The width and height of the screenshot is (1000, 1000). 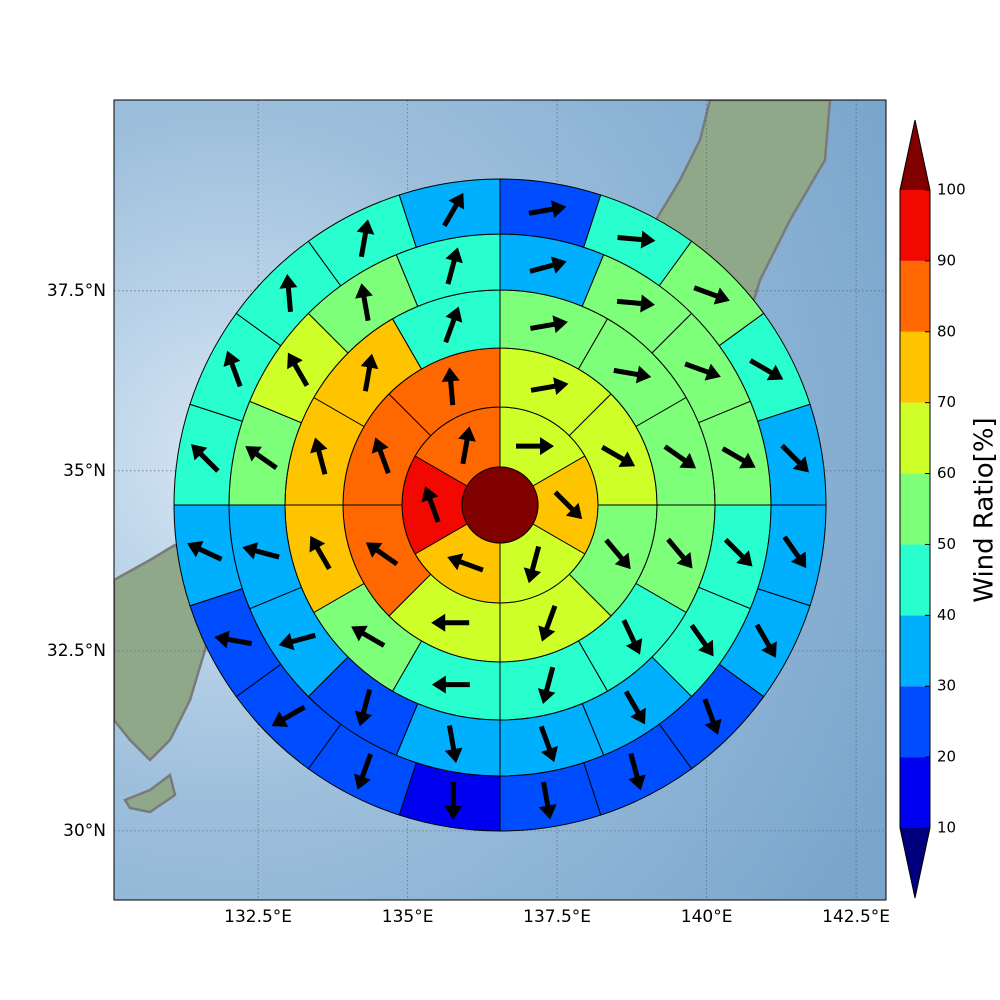 What do you see at coordinates (150, 793) in the screenshot?
I see `land` at bounding box center [150, 793].